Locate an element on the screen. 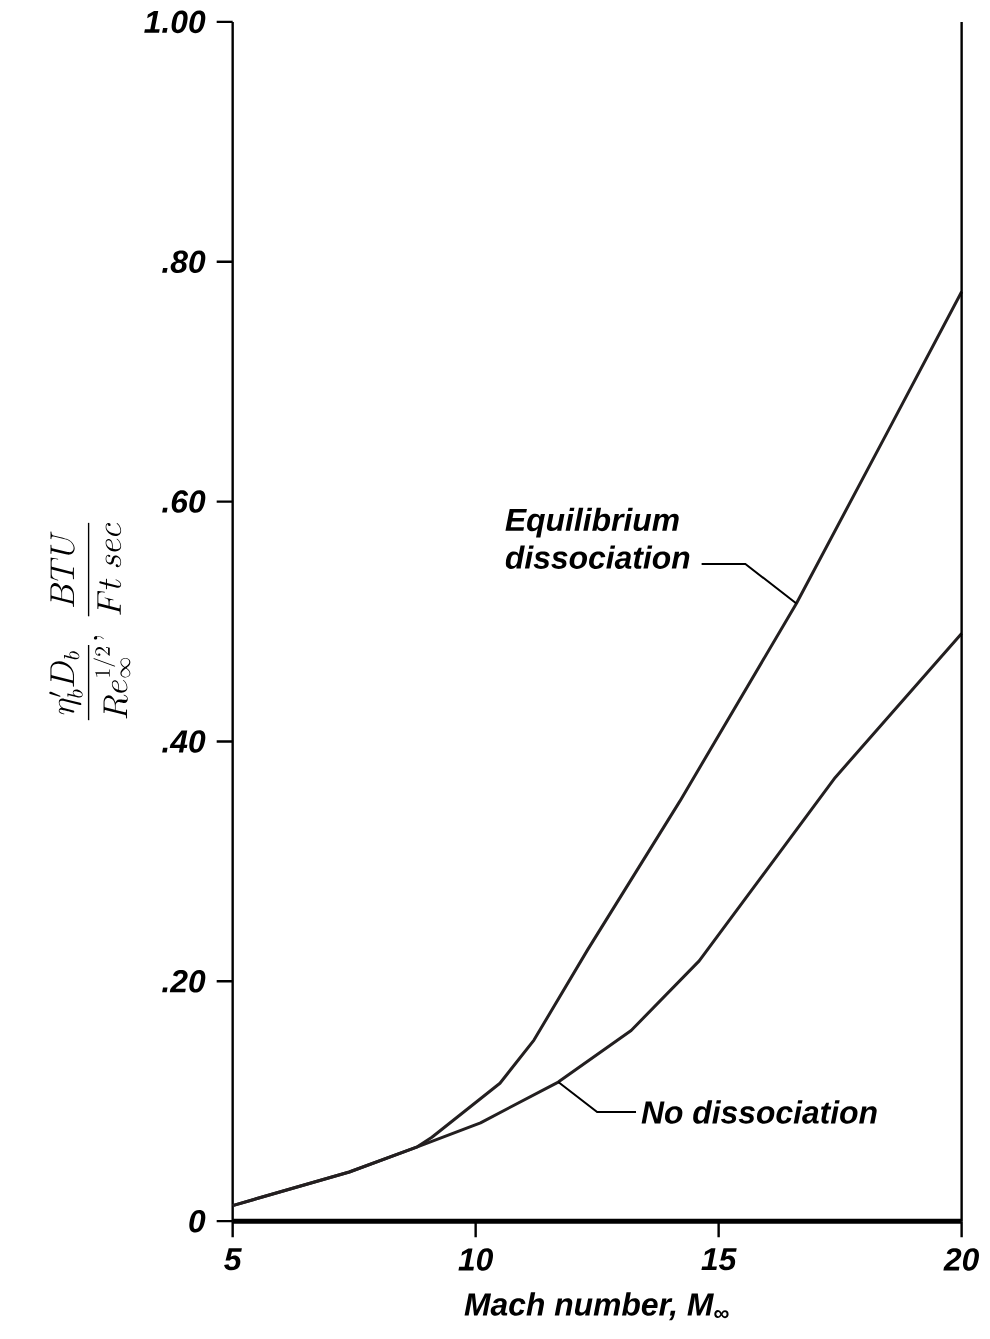 This screenshot has width=990, height=1339. y-axis-title: $\frac{\eta'_b D_b}{Re_\infty^{1/2}},\ \frac{BTU}{Ft\ sec}$ is located at coordinates (90, 621).